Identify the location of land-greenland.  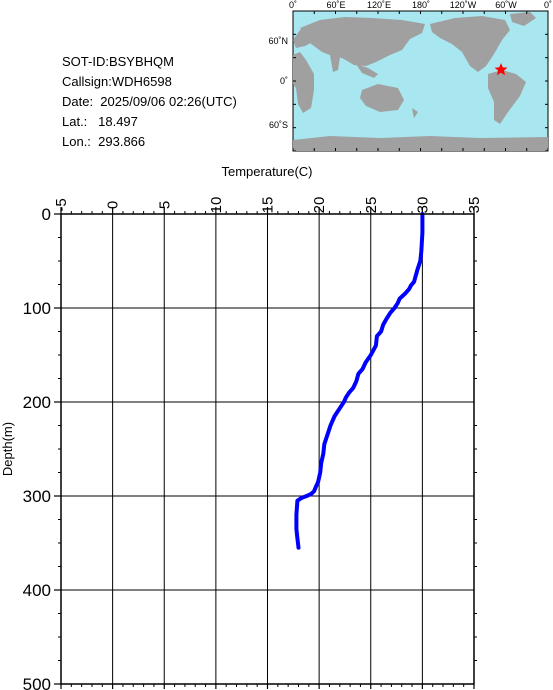
(523, 19).